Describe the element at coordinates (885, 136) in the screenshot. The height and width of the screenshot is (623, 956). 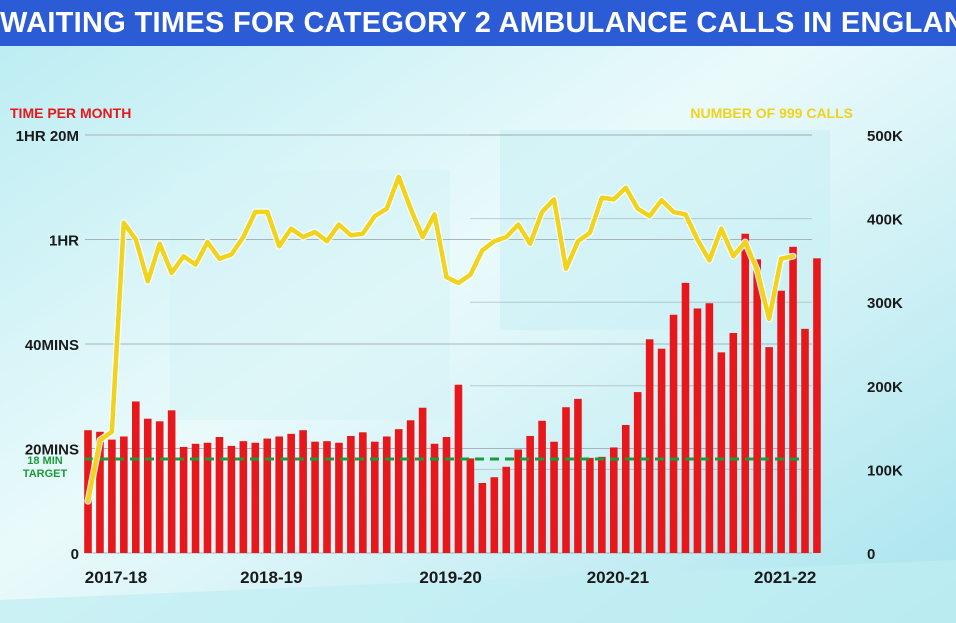
I see `right-tick-label: 500K` at that location.